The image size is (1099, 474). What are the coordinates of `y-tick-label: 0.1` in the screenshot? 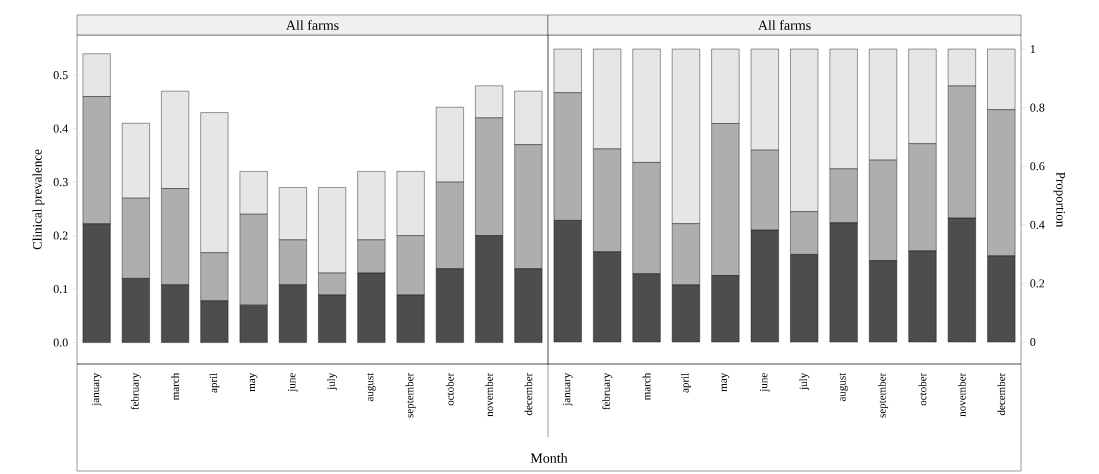 It's located at (60, 289).